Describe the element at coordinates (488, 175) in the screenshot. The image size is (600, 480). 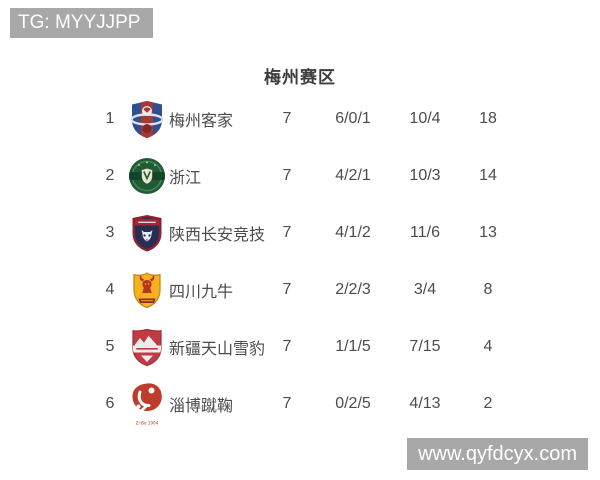
I see `points-cell: 14` at that location.